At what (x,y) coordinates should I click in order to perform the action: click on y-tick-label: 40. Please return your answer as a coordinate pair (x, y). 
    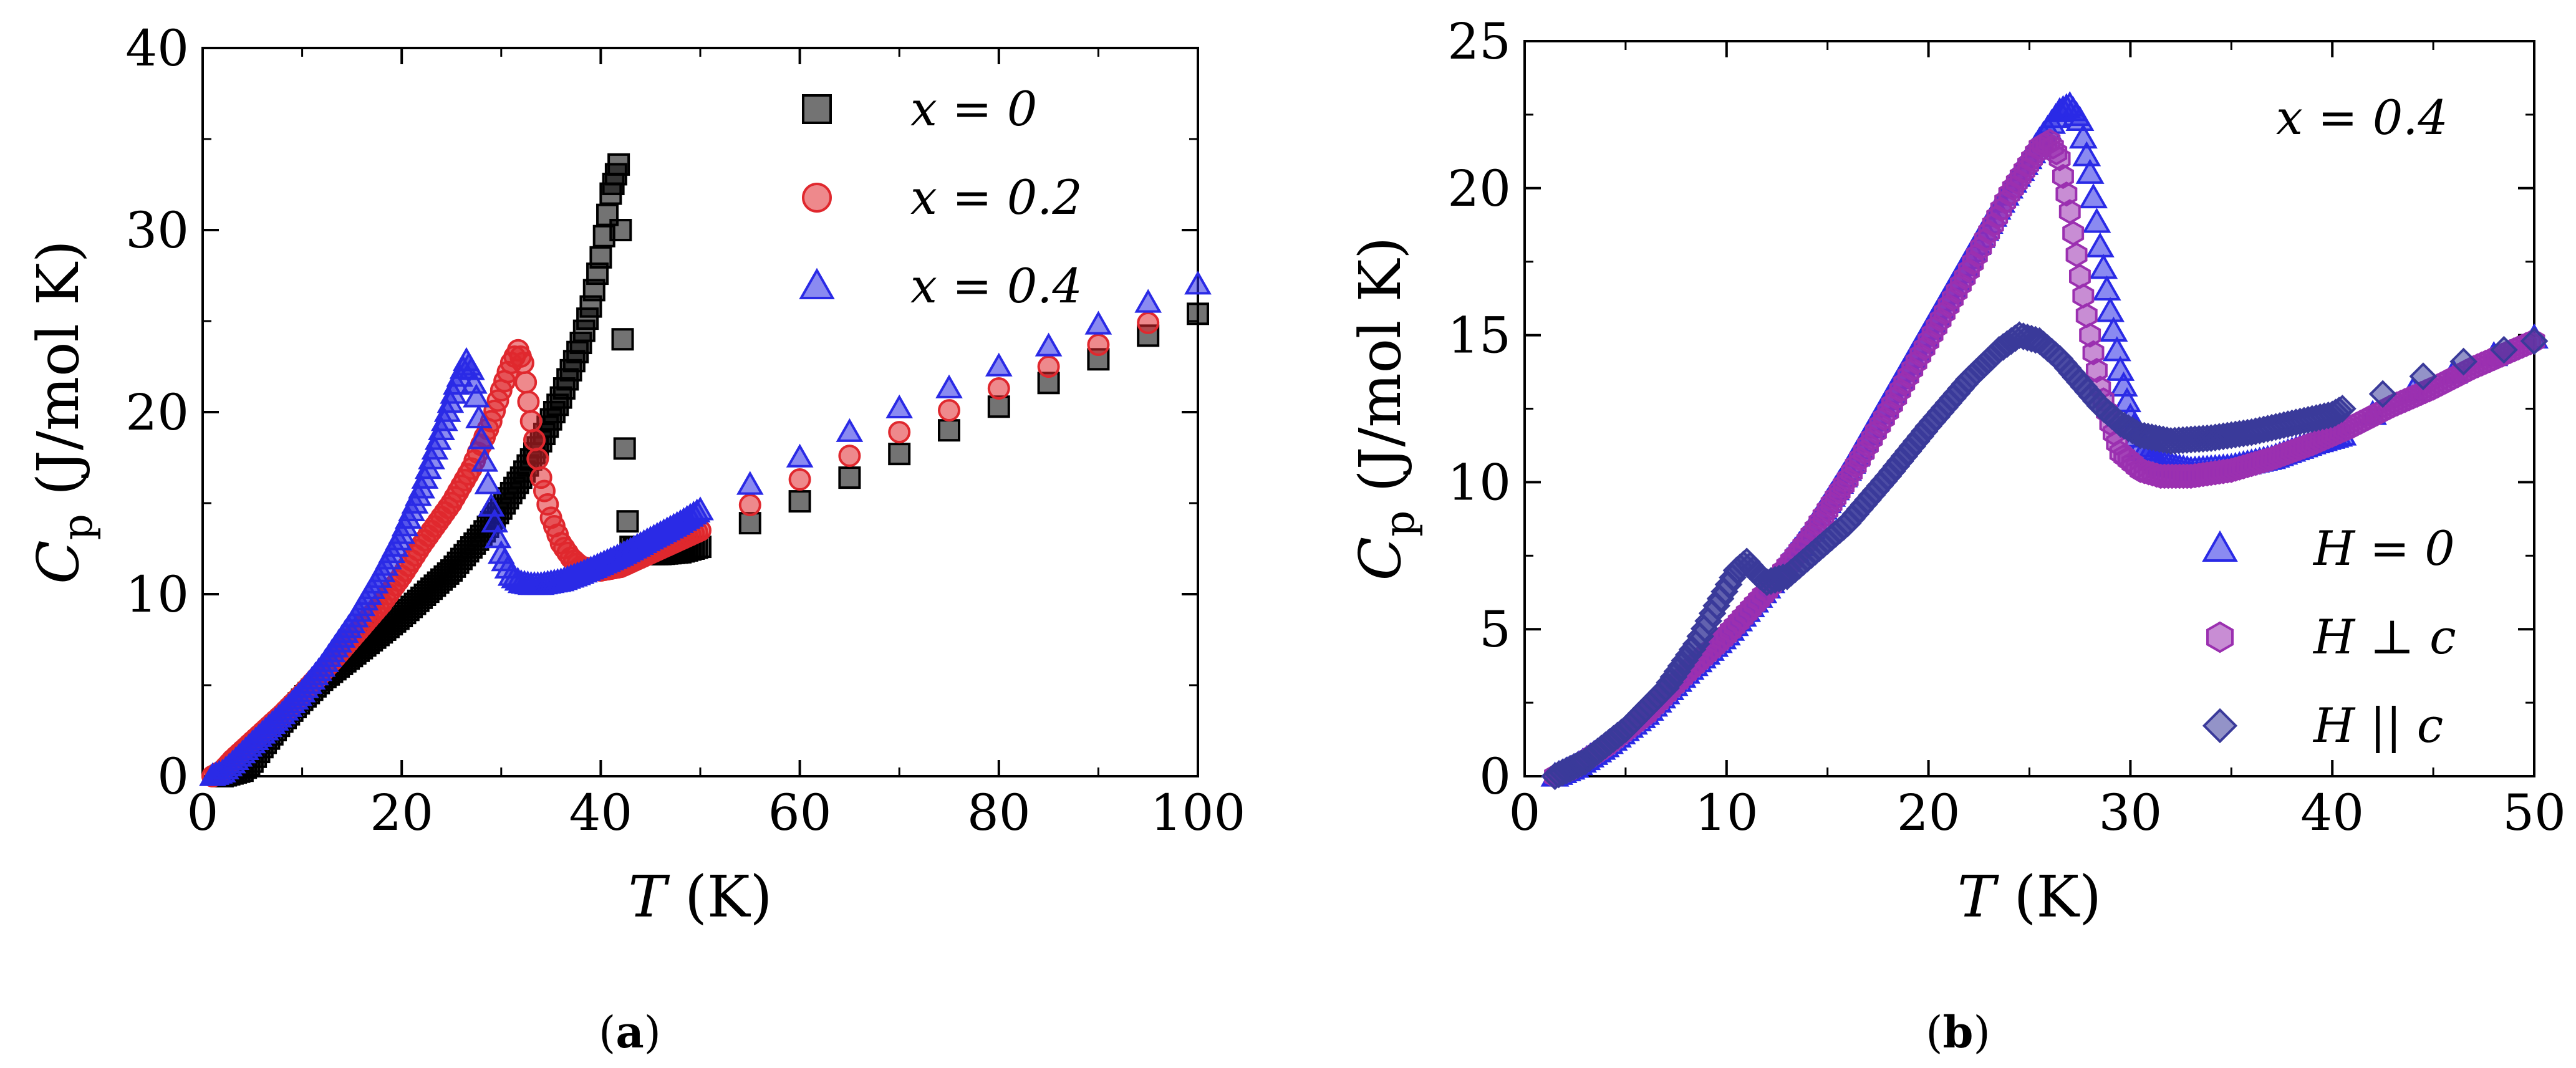
    Looking at the image, I should click on (157, 48).